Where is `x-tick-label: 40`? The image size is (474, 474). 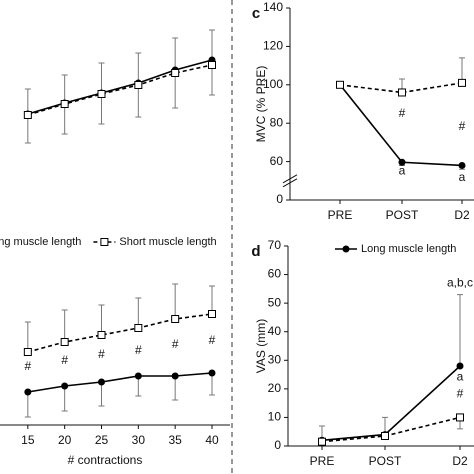 x-tick-label: 40 is located at coordinates (212, 440).